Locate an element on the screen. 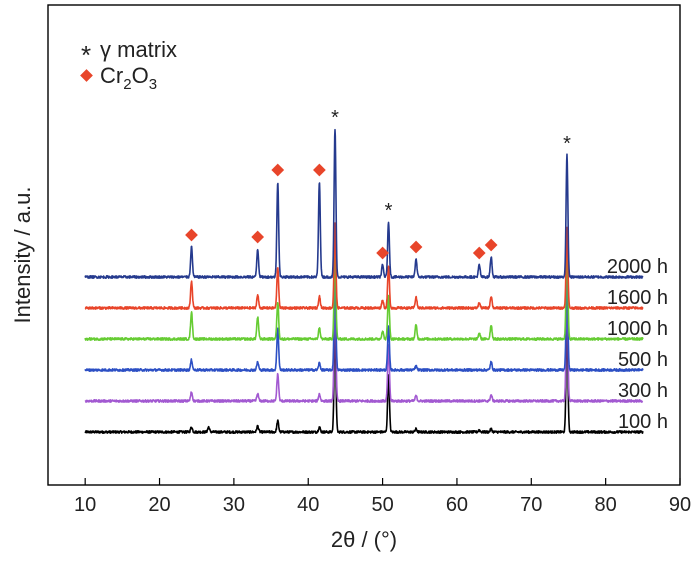  series-label-300h: 300 h is located at coordinates (643, 391).